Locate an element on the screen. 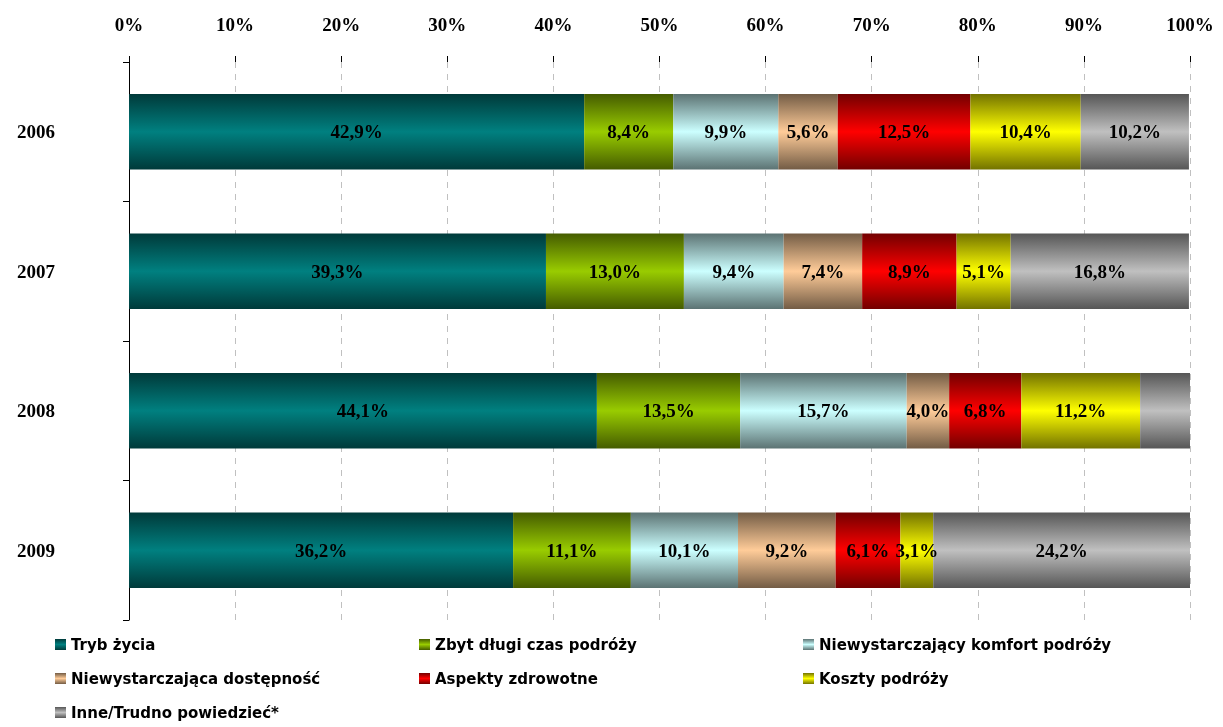 The height and width of the screenshot is (727, 1223). data-label: 16,8% is located at coordinates (1099, 271).